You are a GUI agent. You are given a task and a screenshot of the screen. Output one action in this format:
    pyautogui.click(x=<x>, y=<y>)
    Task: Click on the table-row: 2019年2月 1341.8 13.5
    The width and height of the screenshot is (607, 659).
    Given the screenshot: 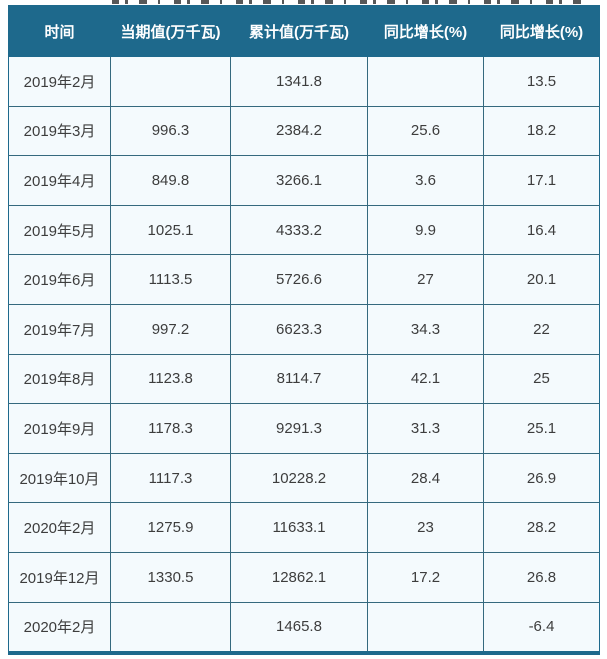 What is the action you would take?
    pyautogui.click(x=304, y=81)
    